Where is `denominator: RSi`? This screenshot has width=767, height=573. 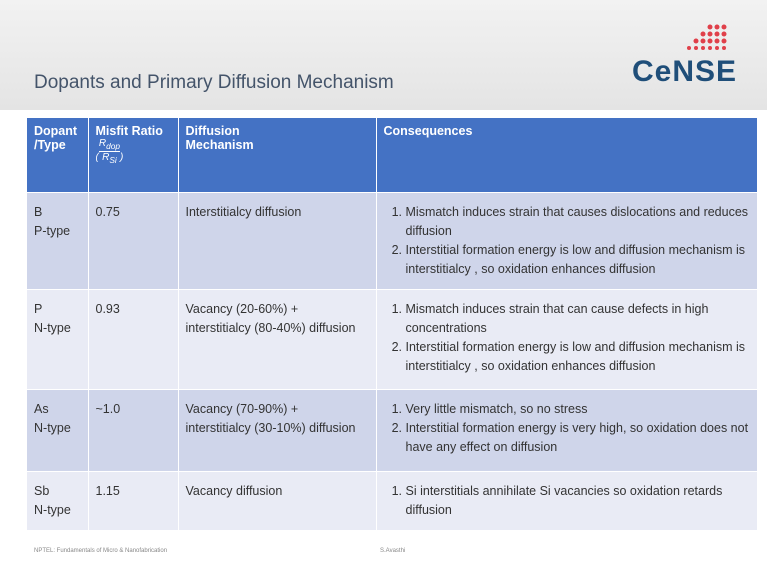 denominator: RSi is located at coordinates (109, 158).